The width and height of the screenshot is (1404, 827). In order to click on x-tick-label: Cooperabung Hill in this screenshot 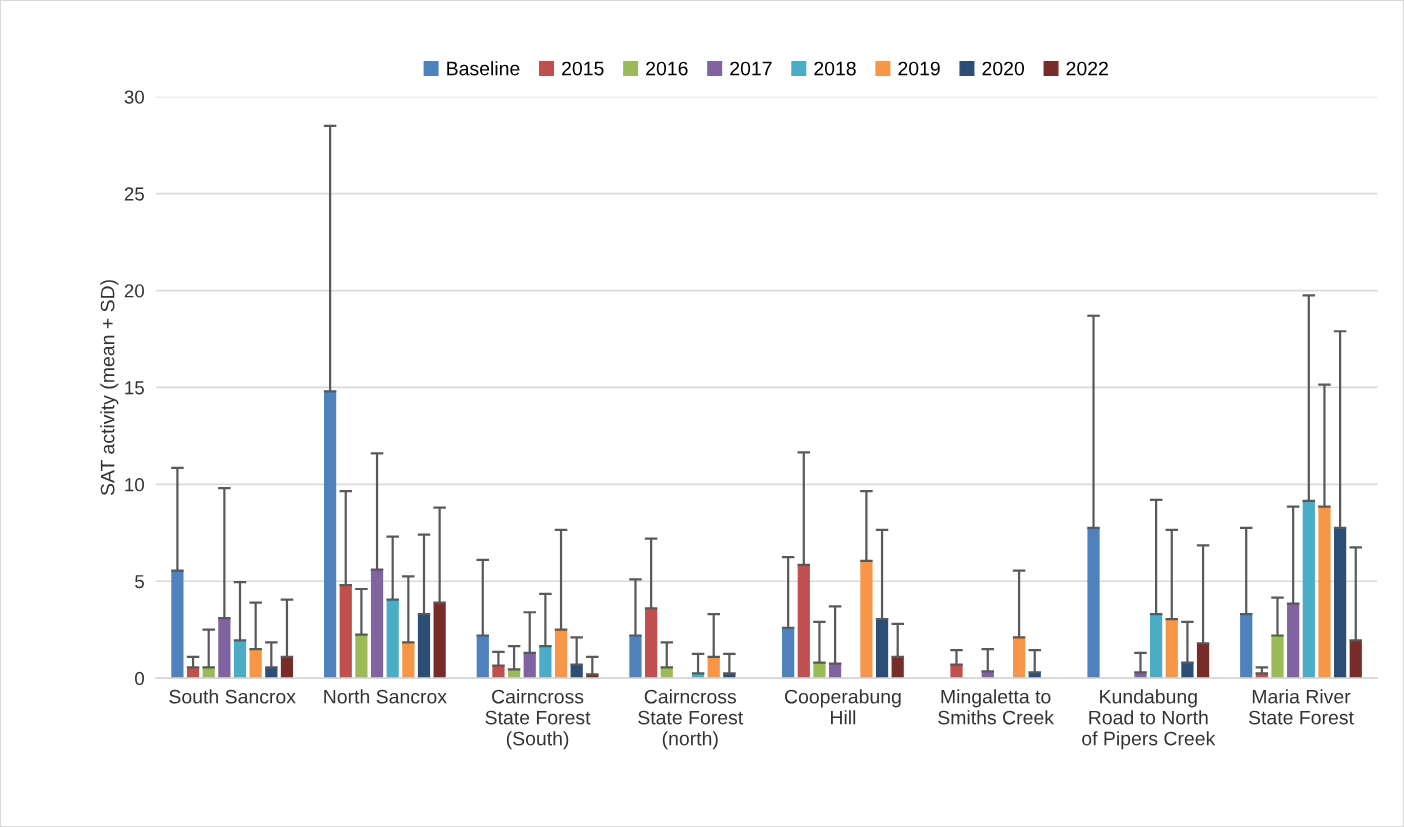, I will do `click(843, 707)`.